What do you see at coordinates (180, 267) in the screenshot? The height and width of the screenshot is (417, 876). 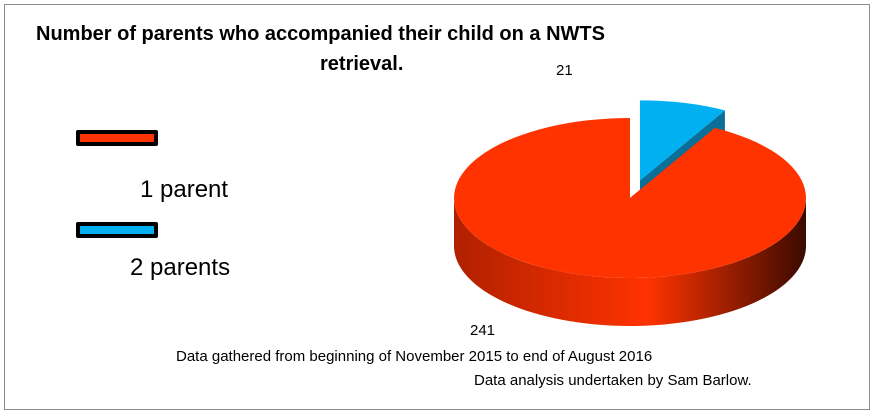 I see `legend-label-2-parents: 2 parents` at bounding box center [180, 267].